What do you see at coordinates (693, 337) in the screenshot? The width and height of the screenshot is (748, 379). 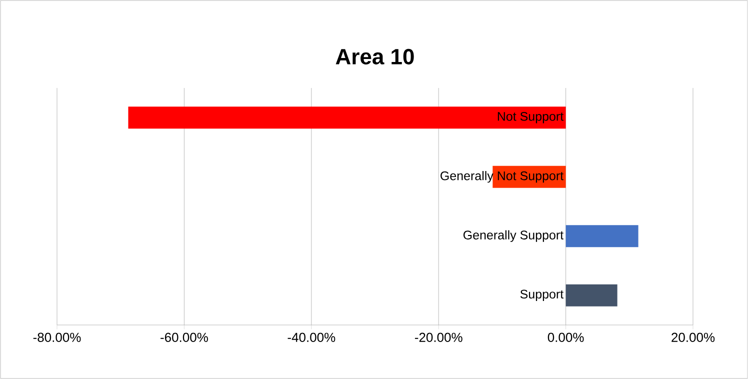 I see `x-tick-label: 20.00%` at bounding box center [693, 337].